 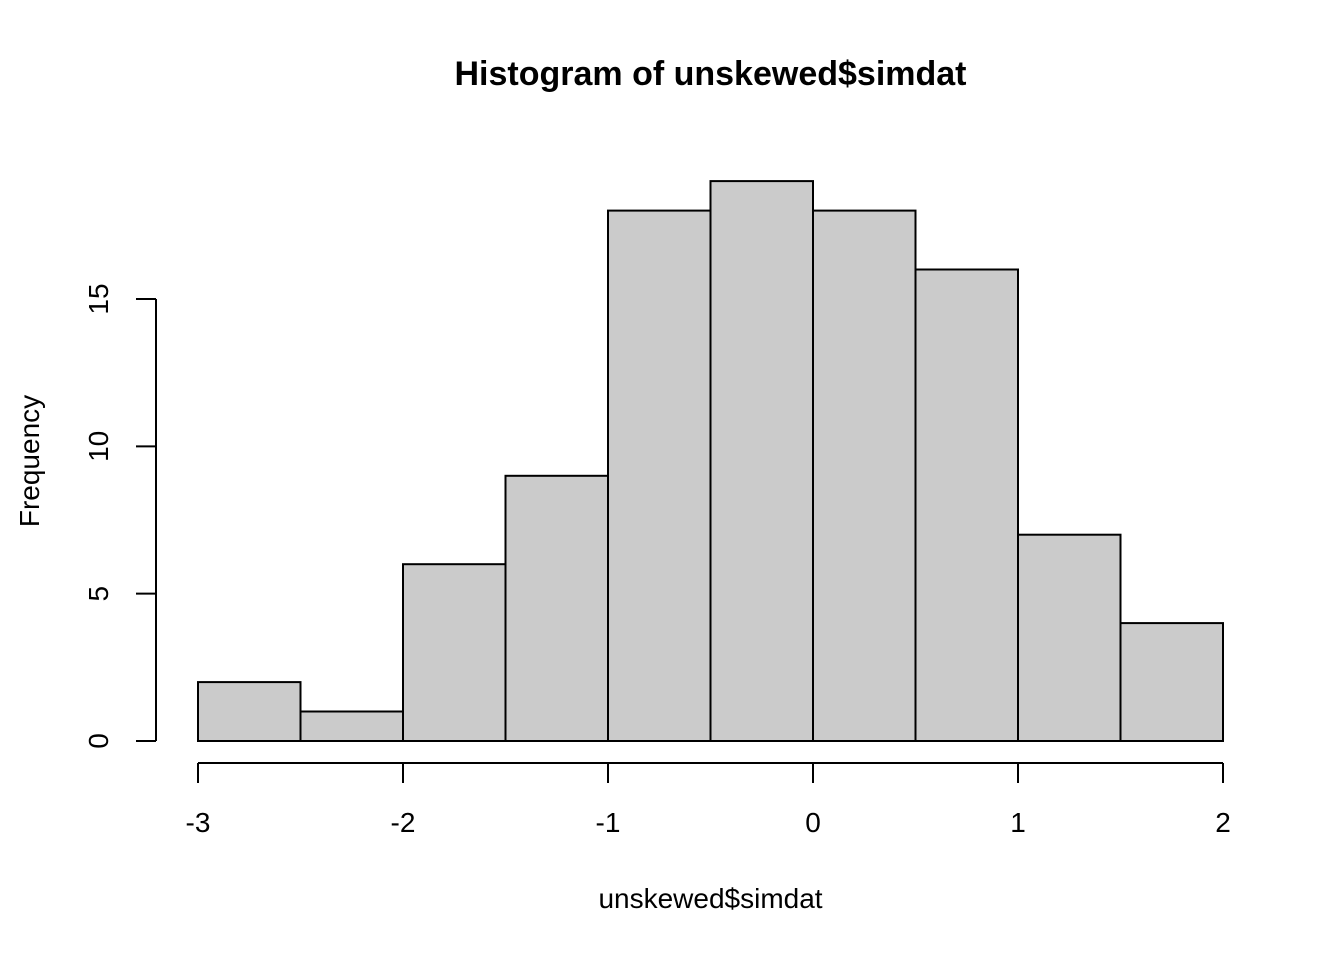 I want to click on y-tick-label: 5, so click(x=98, y=594).